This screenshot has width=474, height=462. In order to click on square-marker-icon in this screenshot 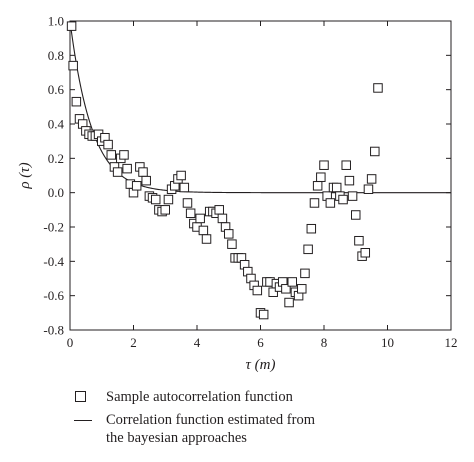, I will do `click(80, 396)`.